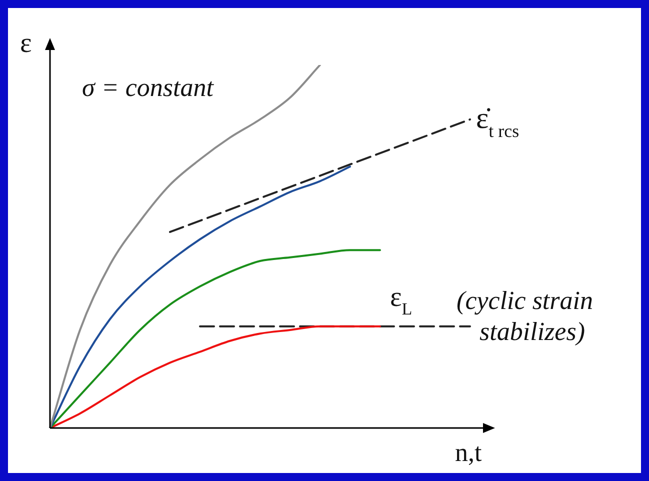 The width and height of the screenshot is (649, 481). What do you see at coordinates (148, 87) in the screenshot?
I see `annotation: σ = constant` at bounding box center [148, 87].